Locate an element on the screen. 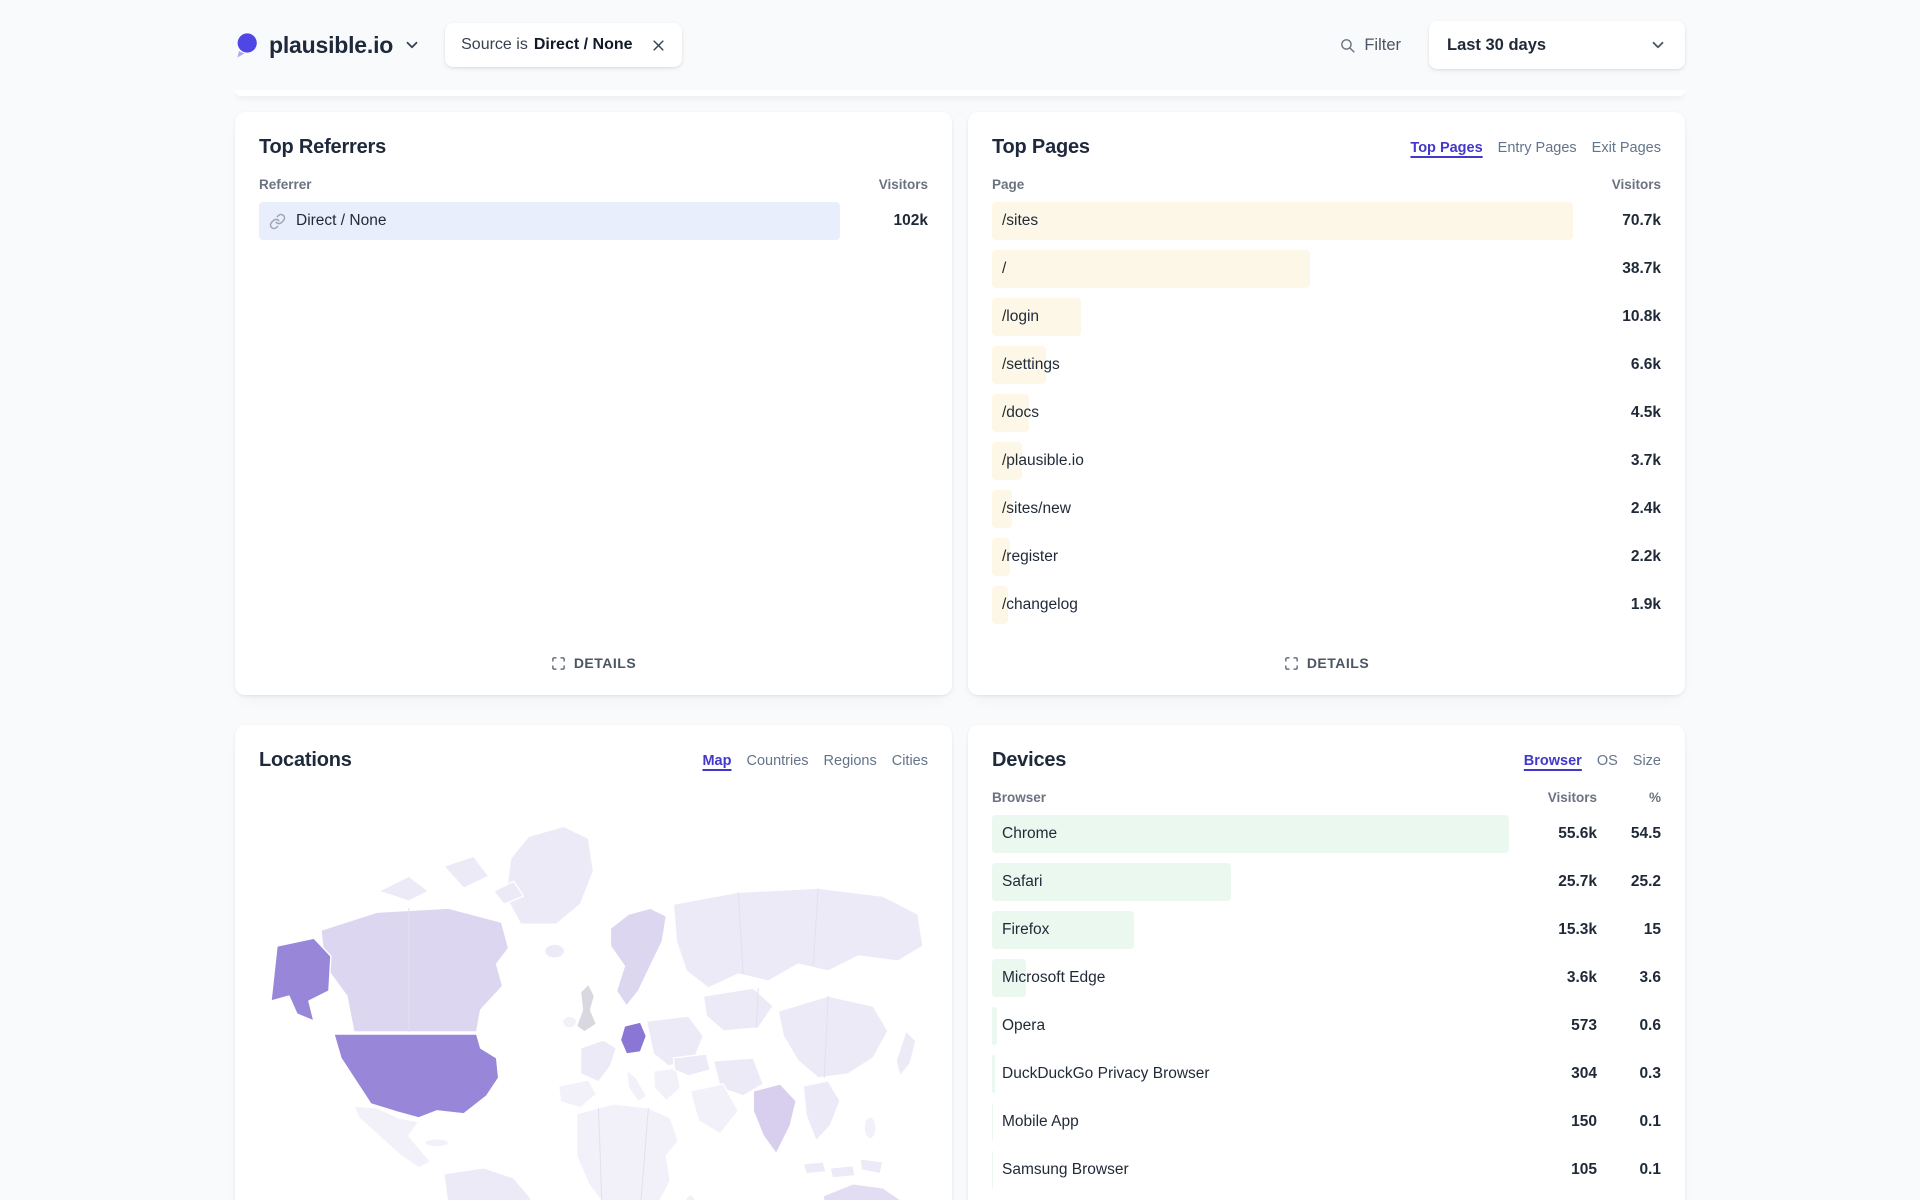  tab: Cities is located at coordinates (909, 760).